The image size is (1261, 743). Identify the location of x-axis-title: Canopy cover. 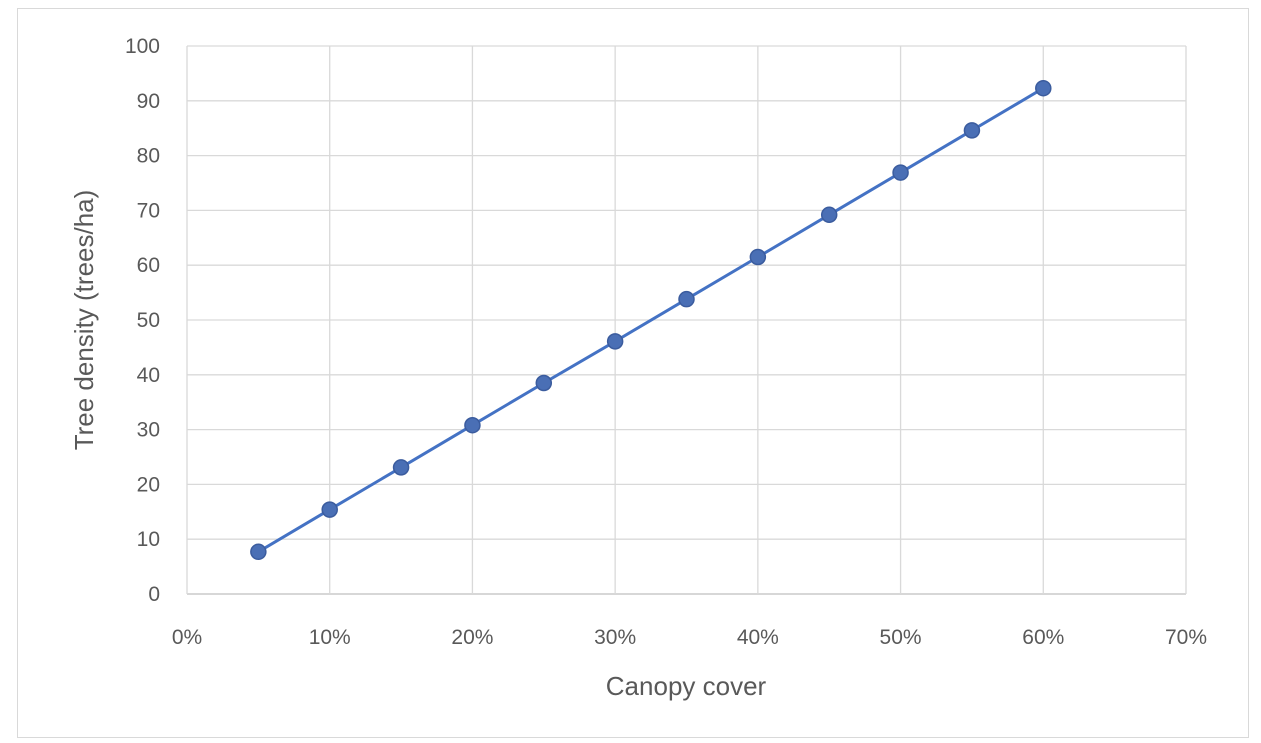
(686, 686).